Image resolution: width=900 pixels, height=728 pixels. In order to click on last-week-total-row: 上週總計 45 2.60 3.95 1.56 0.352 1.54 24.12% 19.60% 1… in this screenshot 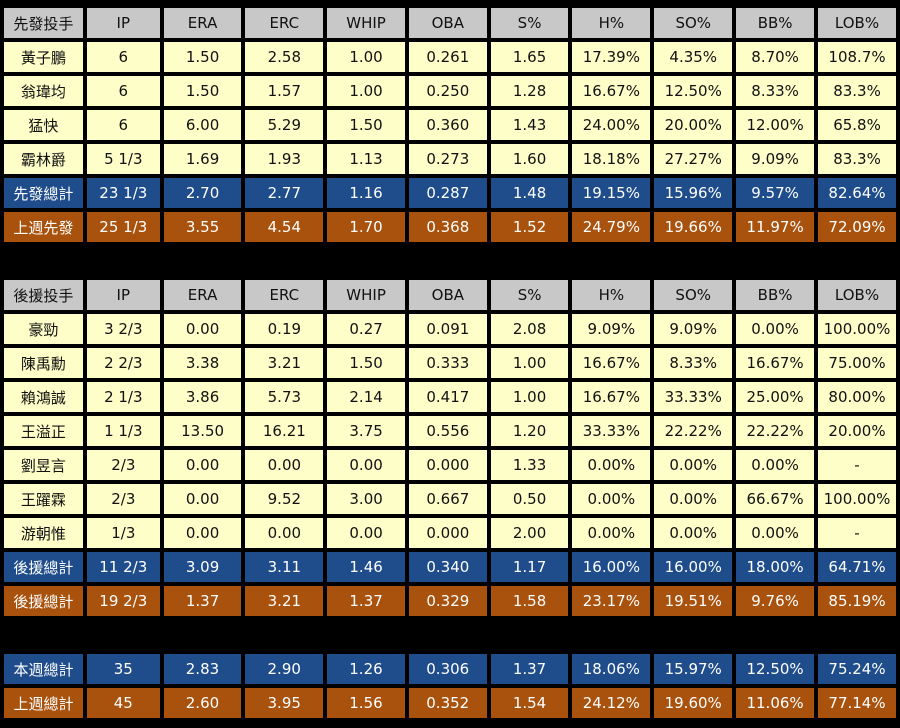, I will do `click(450, 703)`.